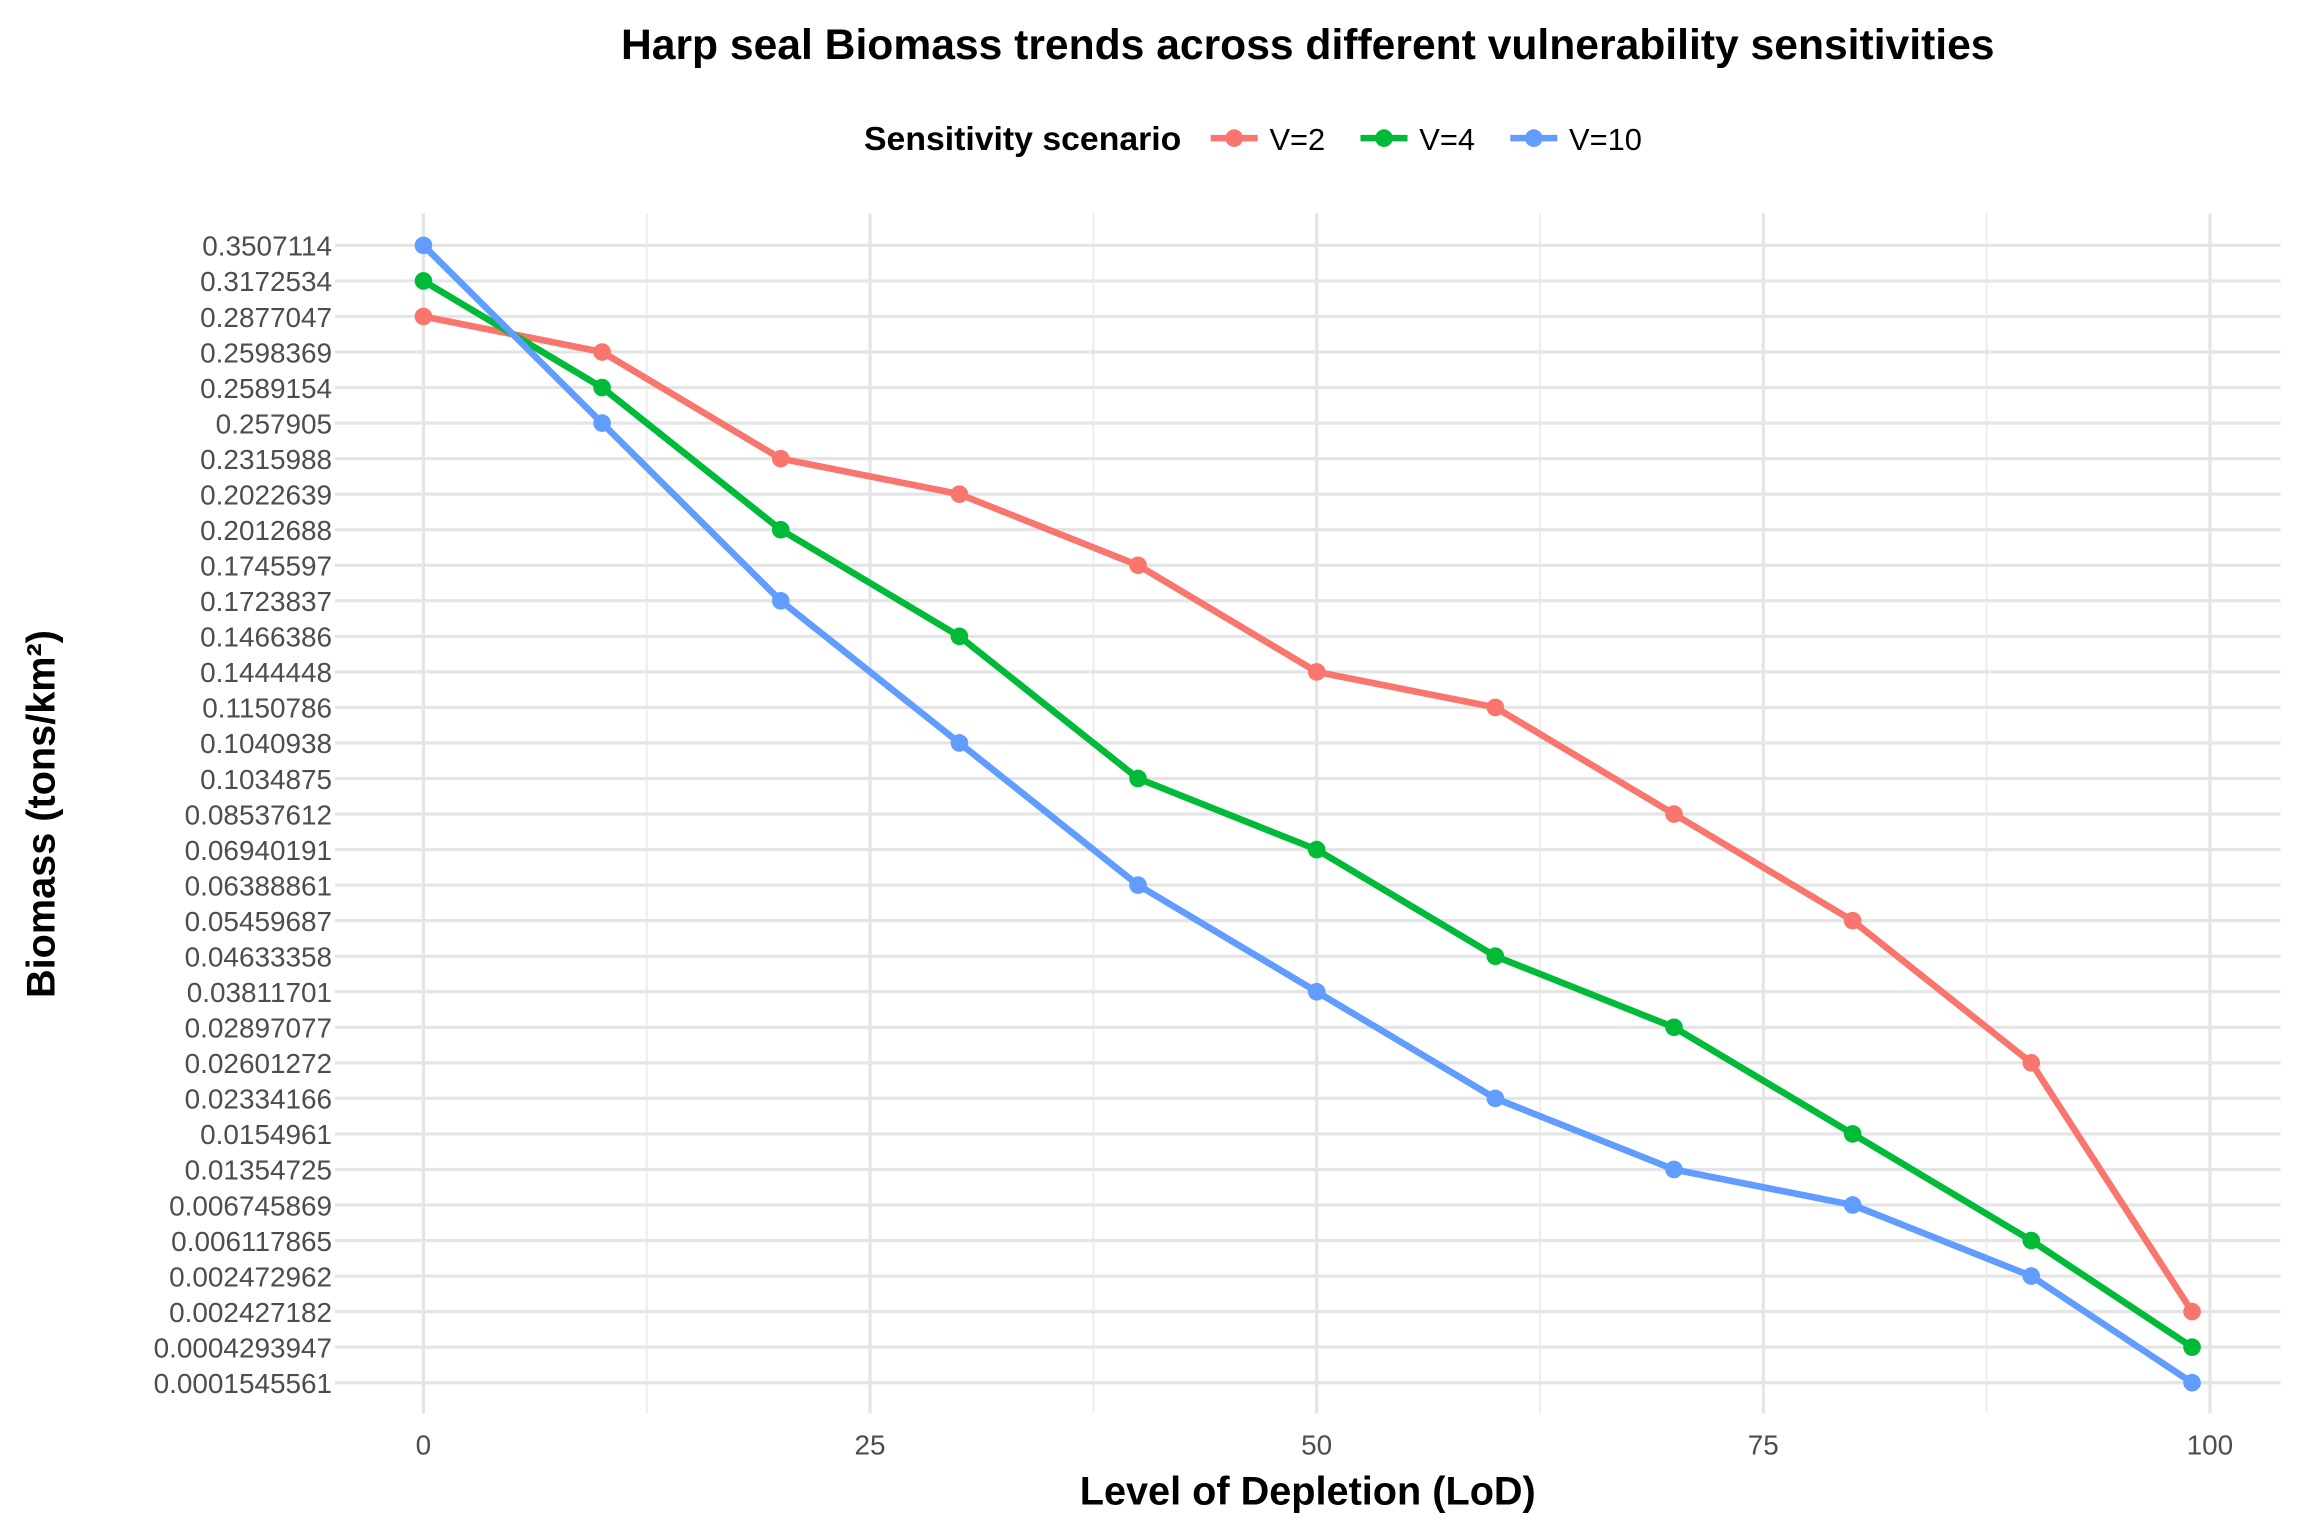 The height and width of the screenshot is (1536, 2304). What do you see at coordinates (250, 1312) in the screenshot?
I see `y-tick-label: 0.002427182` at bounding box center [250, 1312].